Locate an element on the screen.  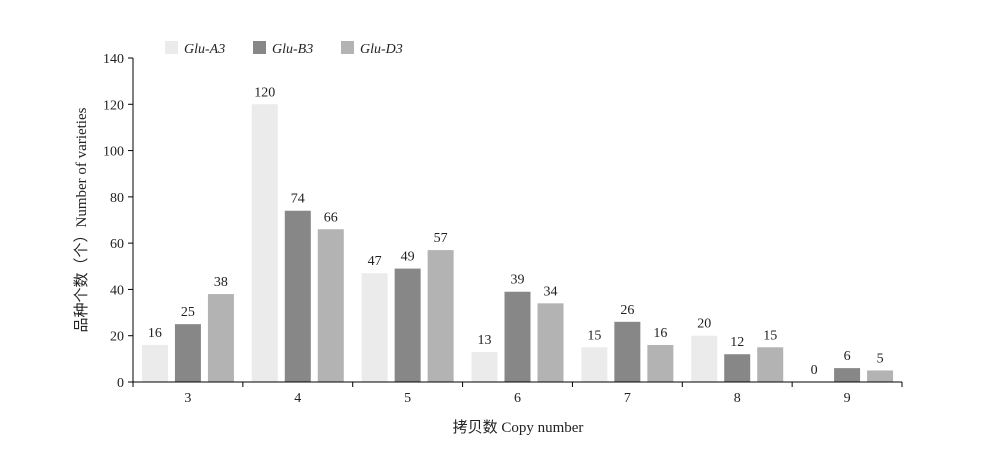
legend-label: Glu-A3 is located at coordinates (204, 49).